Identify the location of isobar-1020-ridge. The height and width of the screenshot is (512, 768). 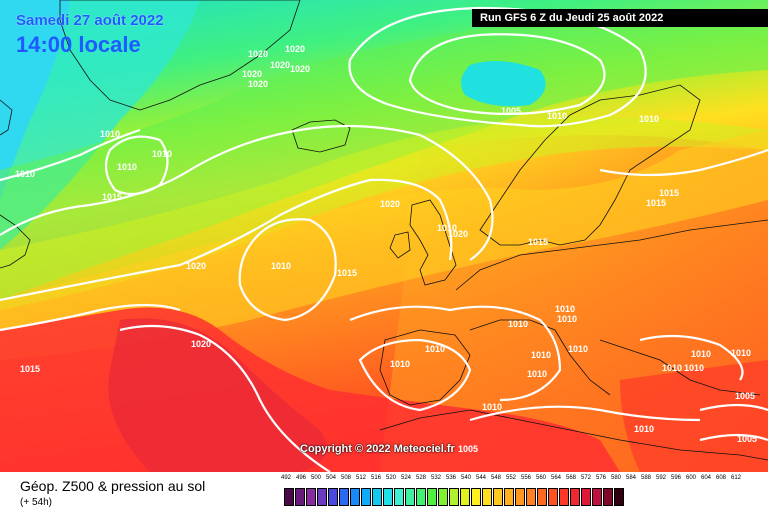
(226, 240).